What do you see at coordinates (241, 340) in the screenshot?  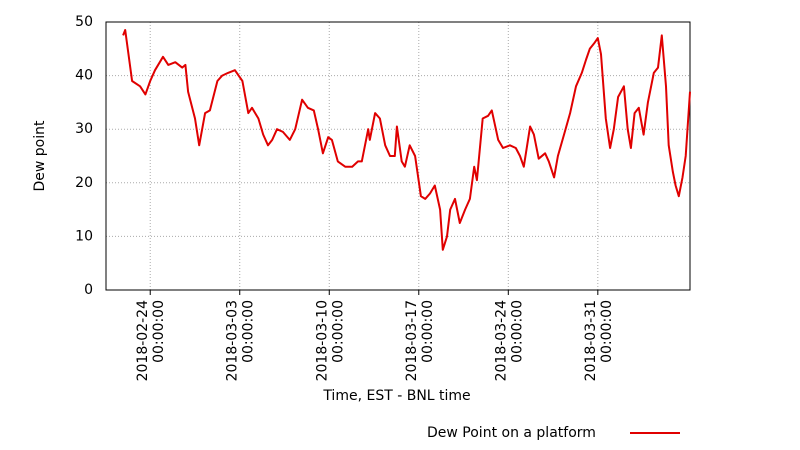 I see `x-tick-label: 2018-03-0300:00:00` at bounding box center [241, 340].